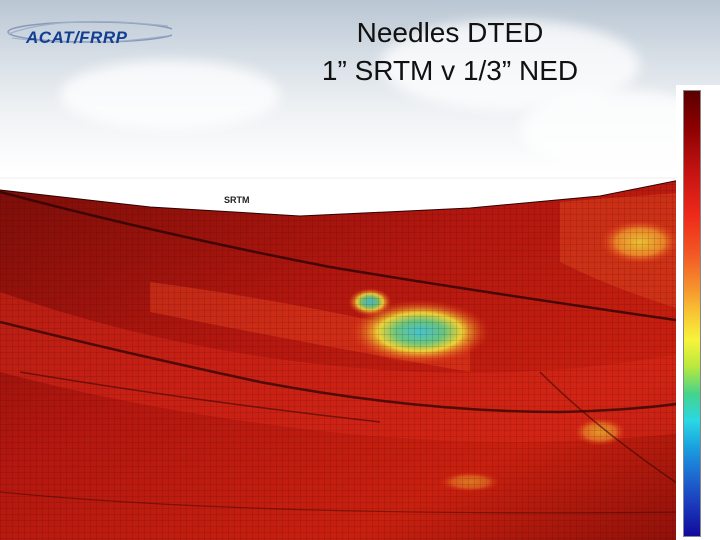 The width and height of the screenshot is (720, 540). What do you see at coordinates (450, 32) in the screenshot?
I see `title-line-1: Needles DTED` at bounding box center [450, 32].